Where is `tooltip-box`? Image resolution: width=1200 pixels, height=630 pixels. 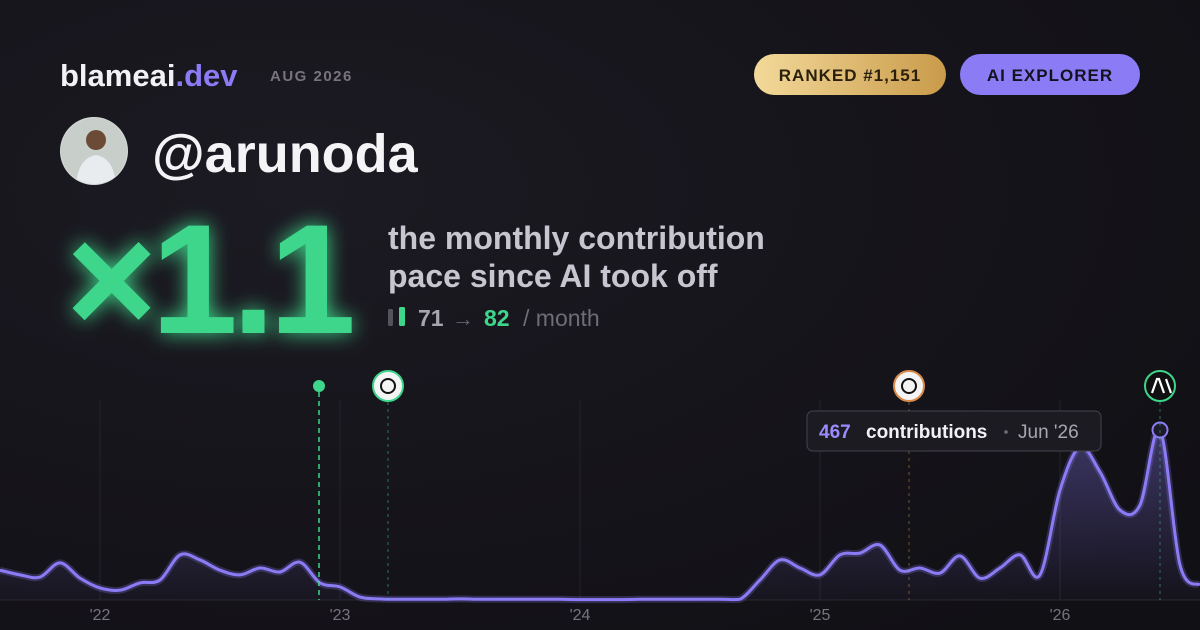 tooltip-box is located at coordinates (954, 431).